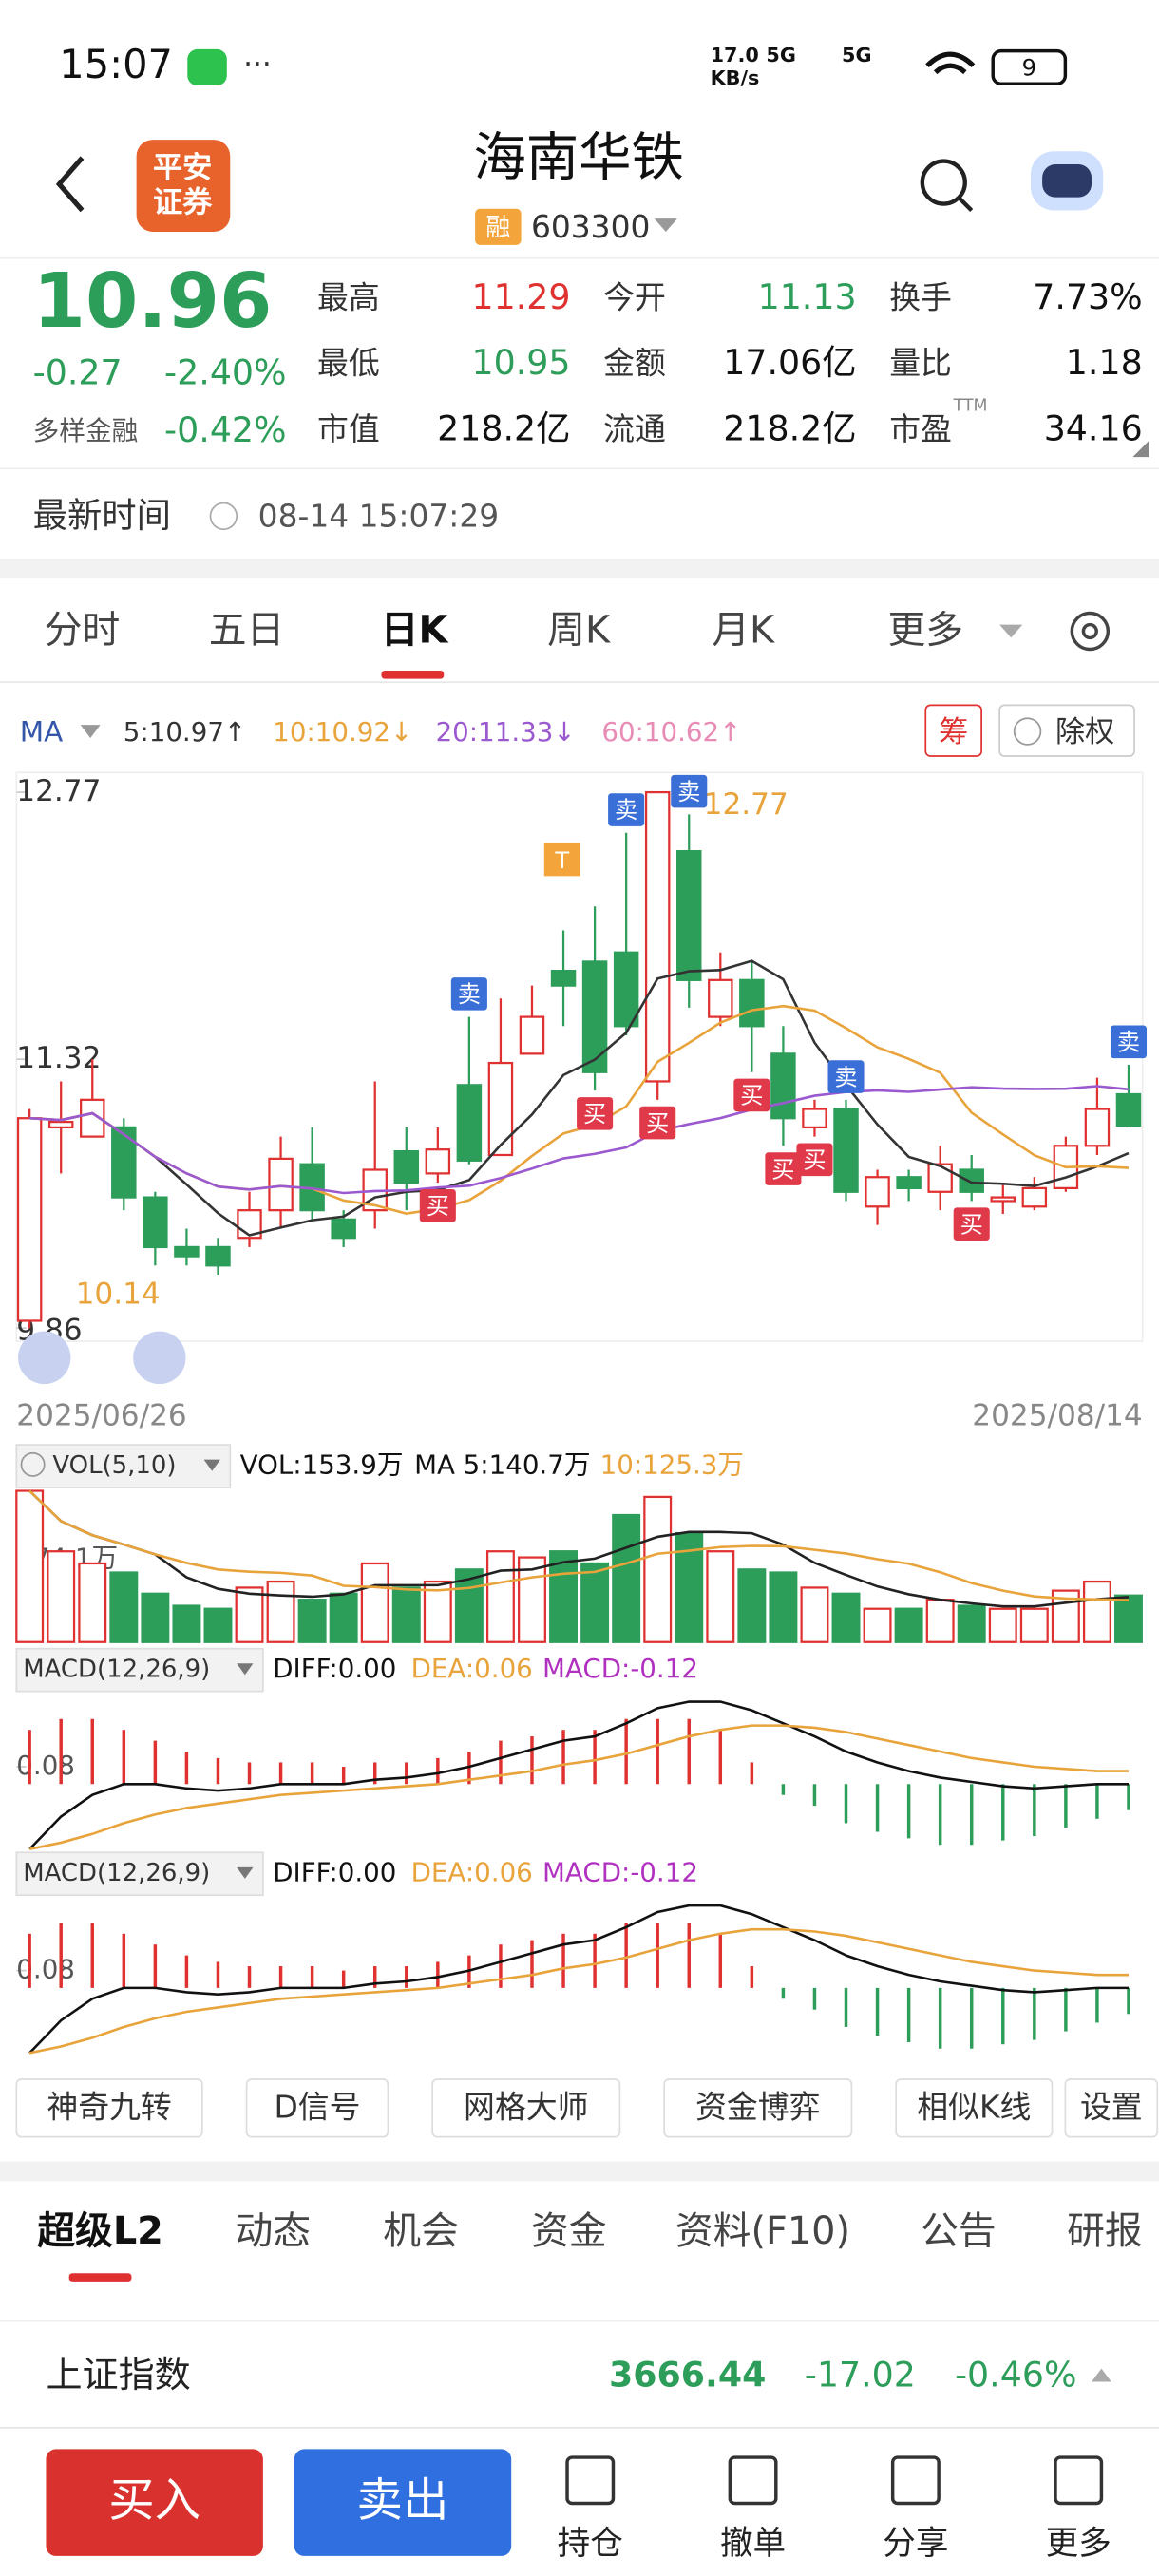  Describe the element at coordinates (100, 2231) in the screenshot. I see `sub-tab: 超级L2` at that location.